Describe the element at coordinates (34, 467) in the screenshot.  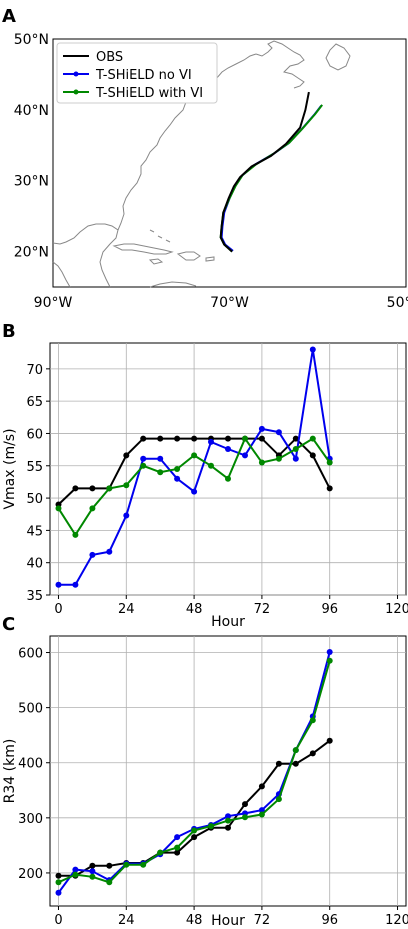
I see `y-tick-label: 55` at that location.